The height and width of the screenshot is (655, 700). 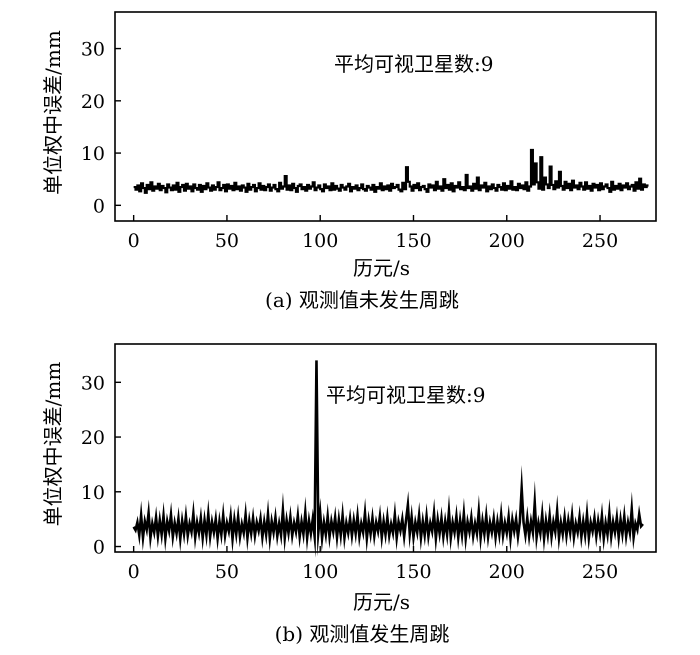 What do you see at coordinates (362, 300) in the screenshot?
I see `panel-caption: (a) 观测值未发生周跳` at bounding box center [362, 300].